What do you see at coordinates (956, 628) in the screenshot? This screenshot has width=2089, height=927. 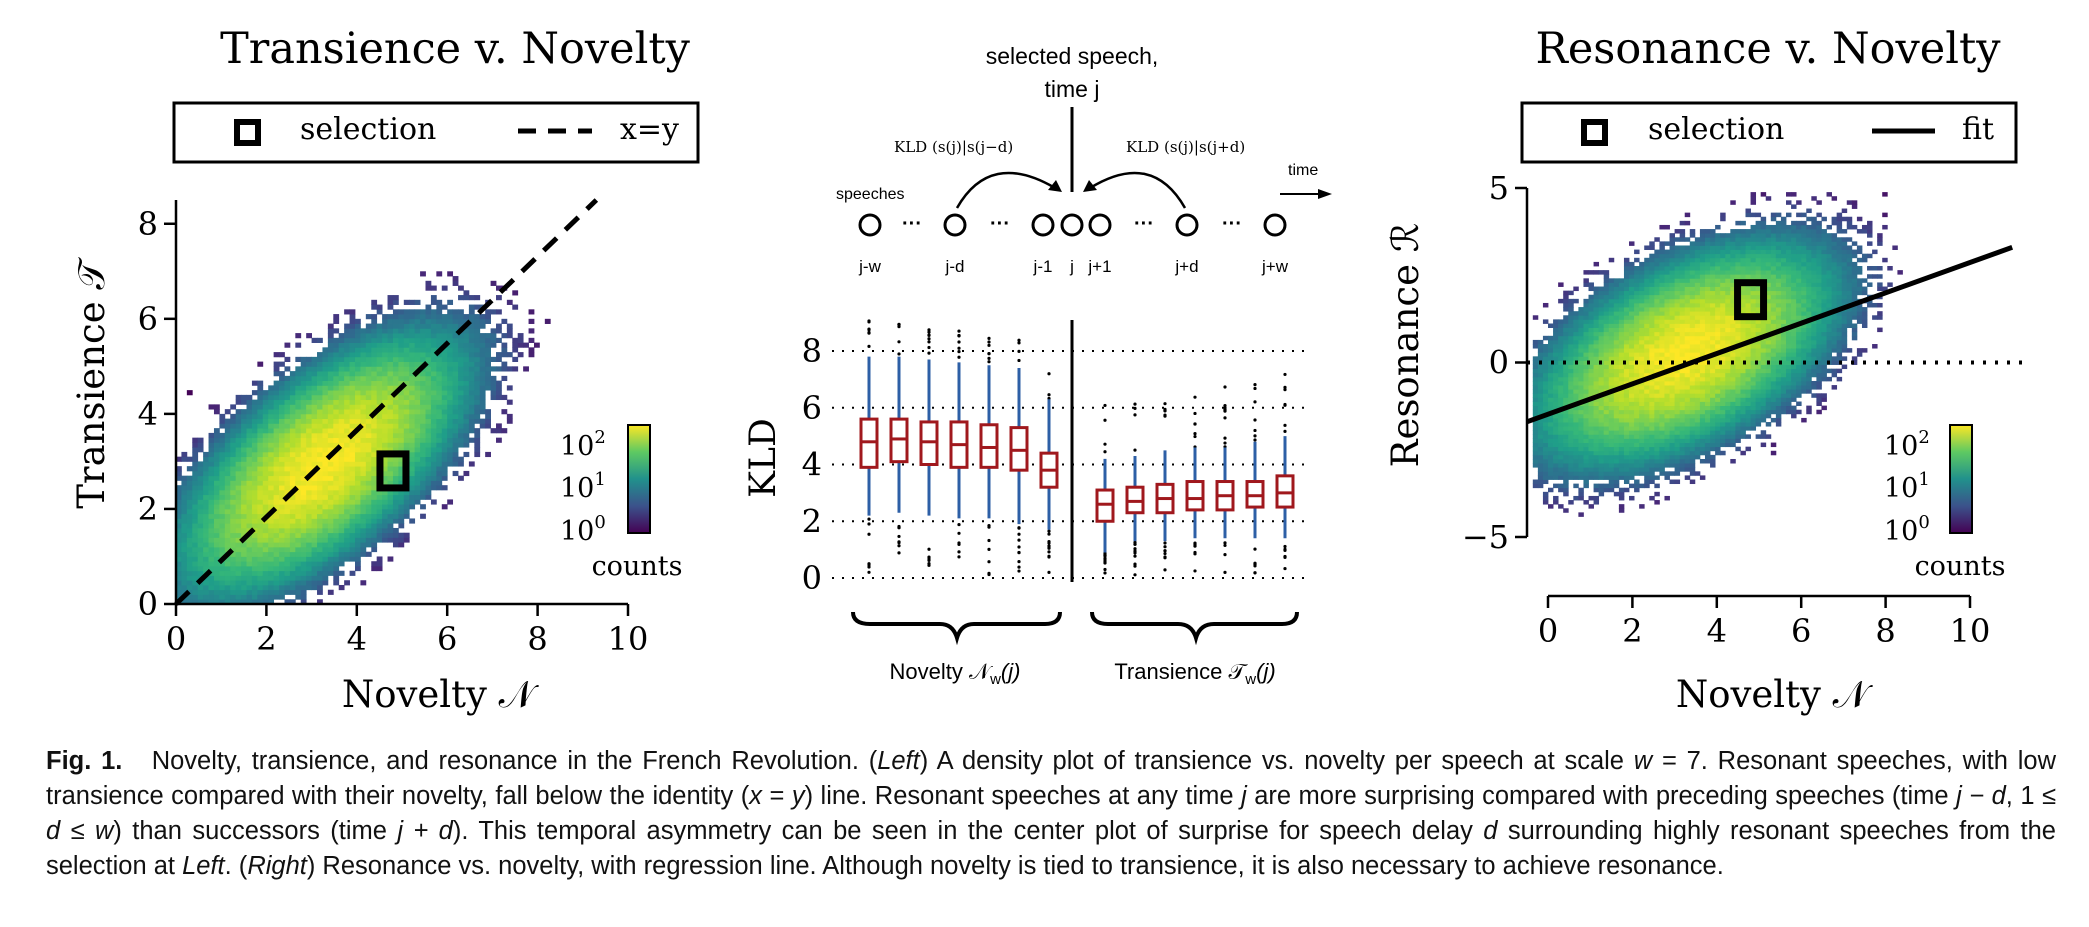 I see `novelty-brace` at bounding box center [956, 628].